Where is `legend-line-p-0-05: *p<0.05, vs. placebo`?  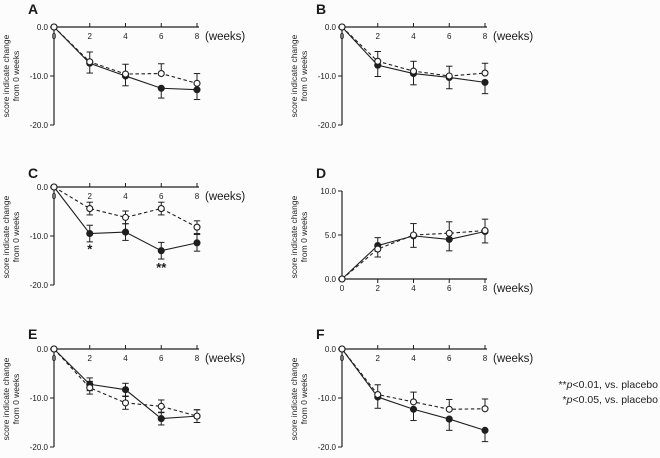 legend-line-p-0-05: *p<0.05, vs. placebo is located at coordinates (585, 400).